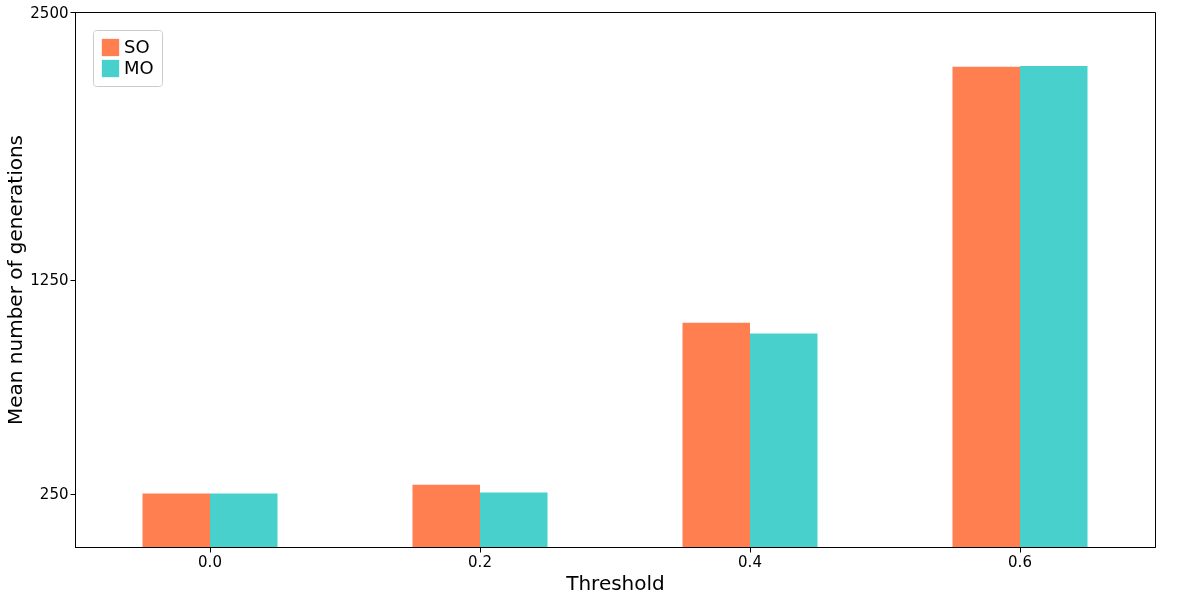 The height and width of the screenshot is (608, 1188). What do you see at coordinates (49, 12) in the screenshot?
I see `y-tick-label: 2500` at bounding box center [49, 12].